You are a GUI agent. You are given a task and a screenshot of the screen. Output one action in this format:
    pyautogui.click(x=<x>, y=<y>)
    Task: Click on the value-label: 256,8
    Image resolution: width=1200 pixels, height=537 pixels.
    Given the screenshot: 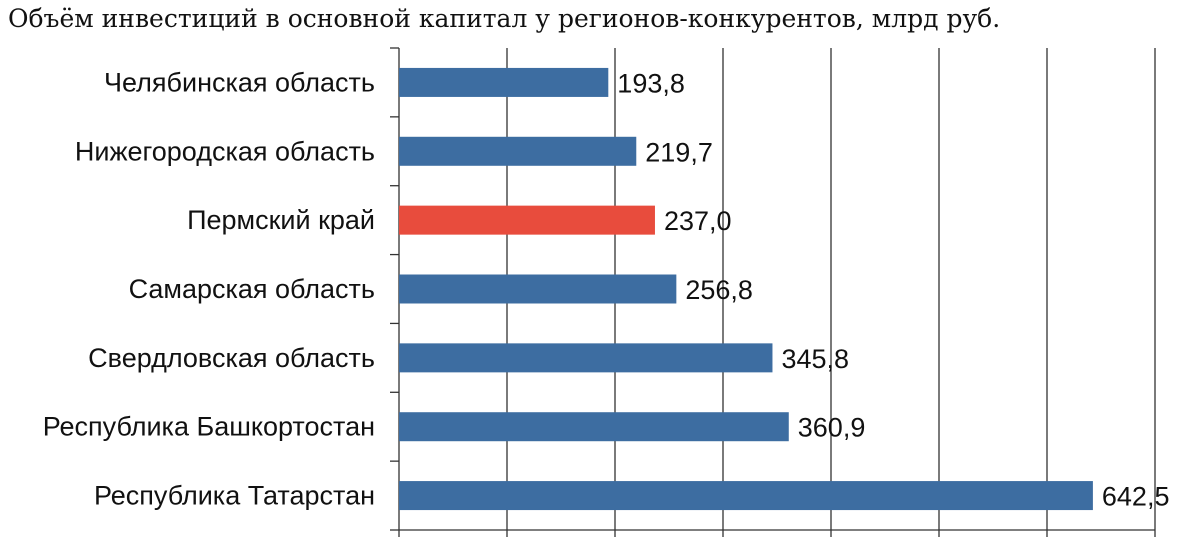 What is the action you would take?
    pyautogui.click(x=719, y=290)
    